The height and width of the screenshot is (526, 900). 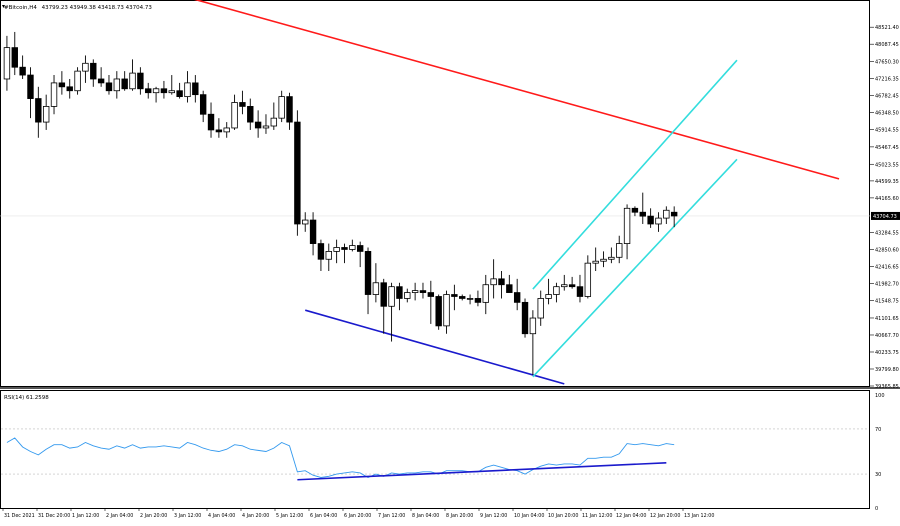 What do you see at coordinates (435, 347) in the screenshot?
I see `trendline-support-line` at bounding box center [435, 347].